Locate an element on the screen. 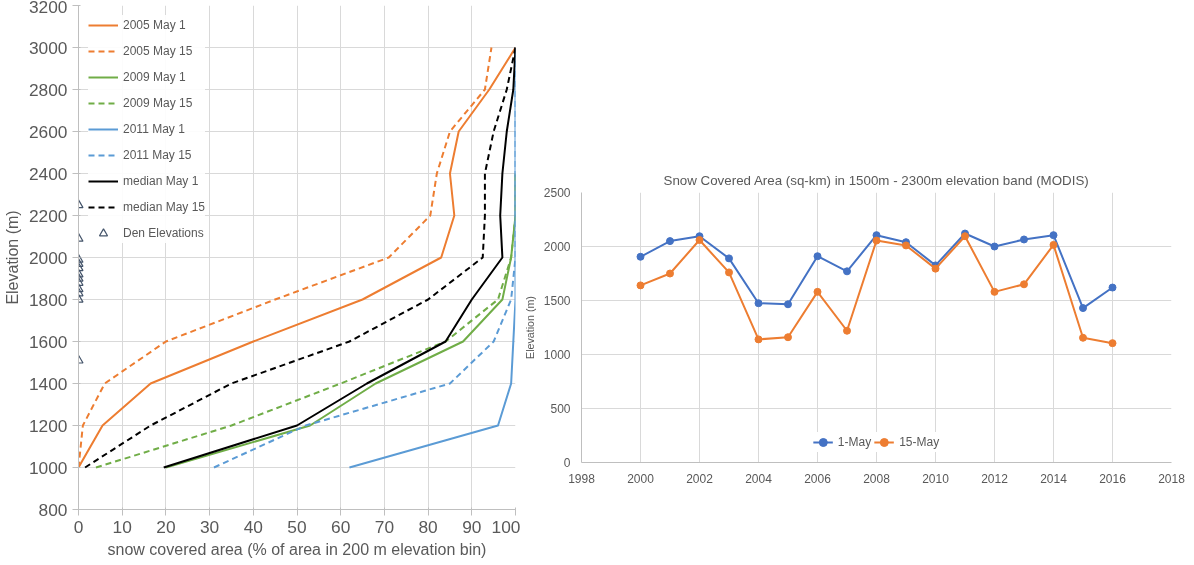 The image size is (1194, 565). x-tick-label: 90 is located at coordinates (472, 526).